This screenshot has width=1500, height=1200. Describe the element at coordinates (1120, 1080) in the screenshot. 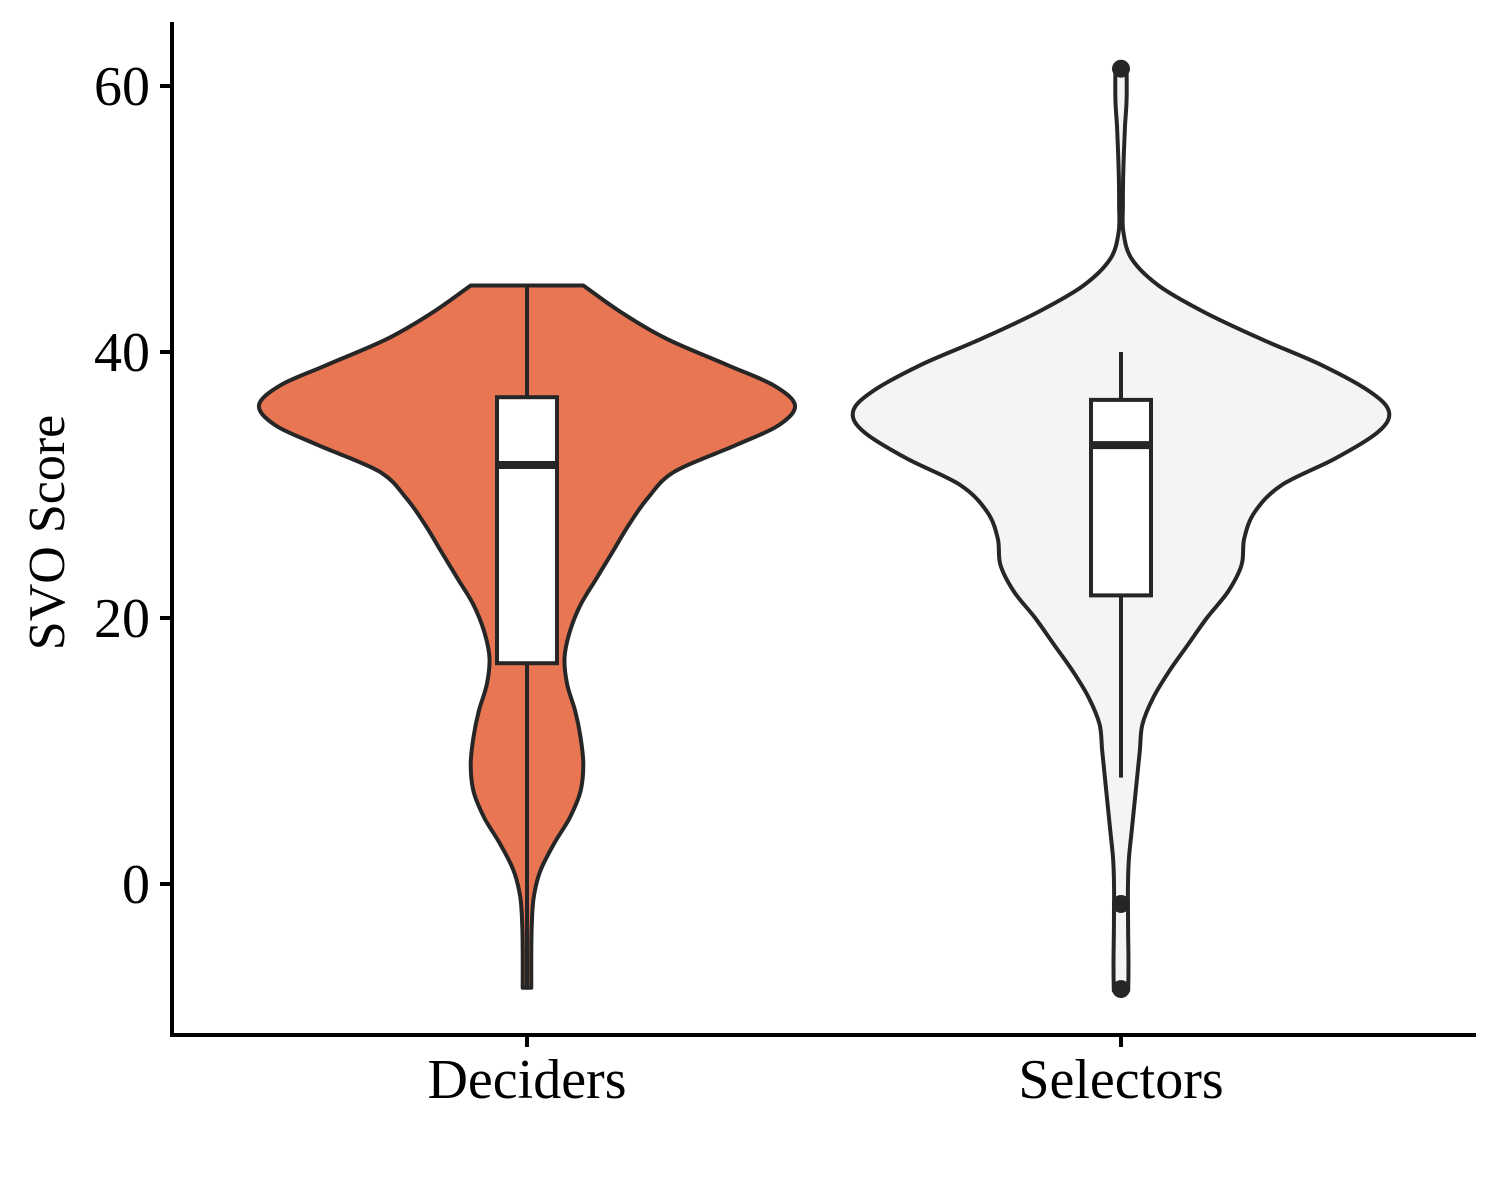

I see `x-tick-label-selectors: Selectors` at that location.